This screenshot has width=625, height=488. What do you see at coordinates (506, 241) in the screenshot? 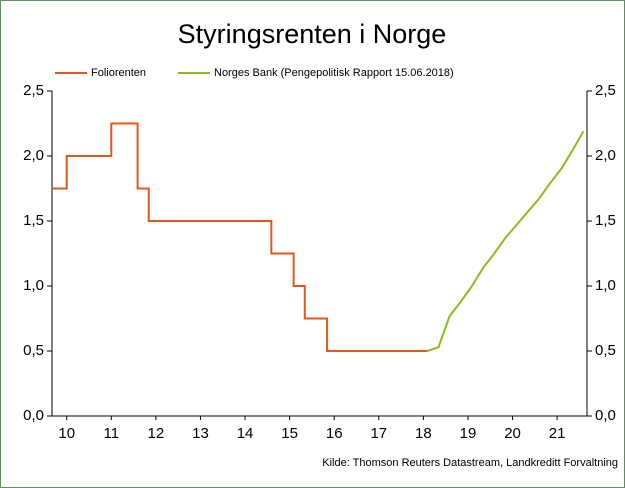
I see `series-line` at bounding box center [506, 241].